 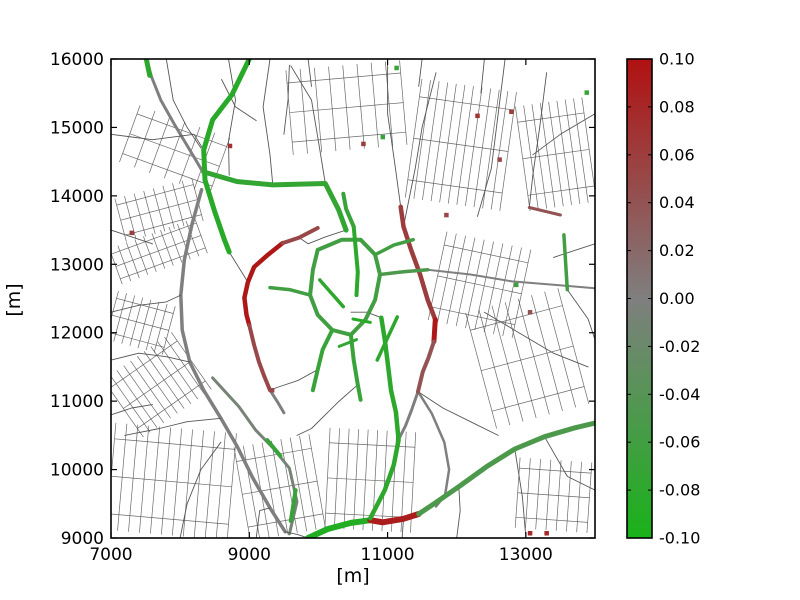 I want to click on y-tick-label: 11000, so click(x=77, y=402).